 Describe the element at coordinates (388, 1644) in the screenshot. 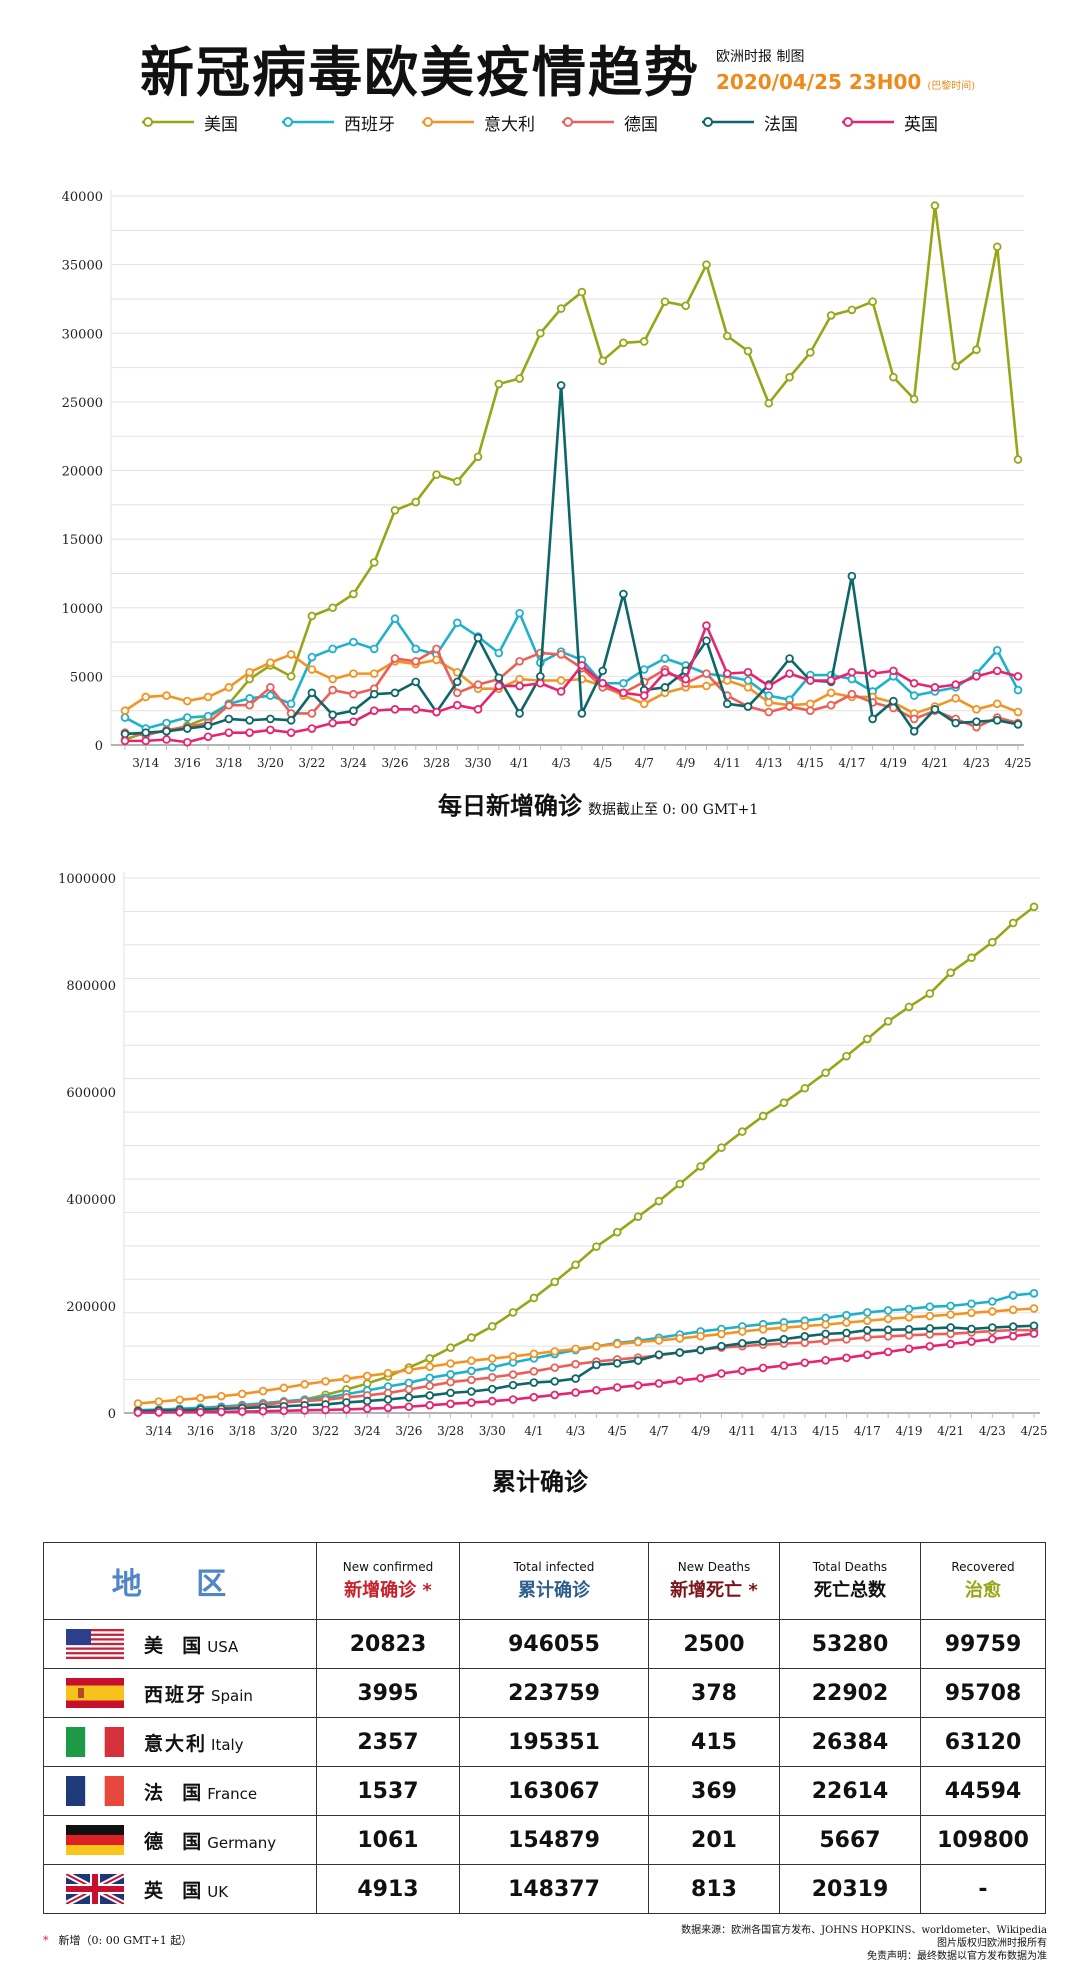

I see `new-confirmed-cell: 20823` at that location.